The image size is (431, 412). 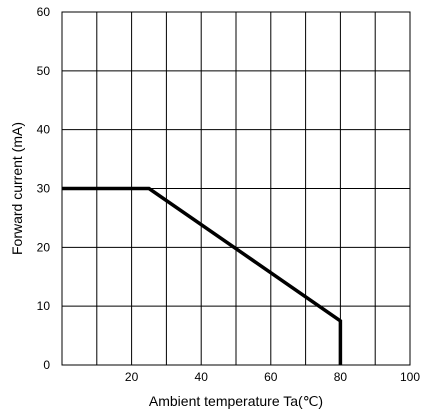 I want to click on x-axis-tick-labels: 20 40 60 80 100, so click(x=272, y=377).